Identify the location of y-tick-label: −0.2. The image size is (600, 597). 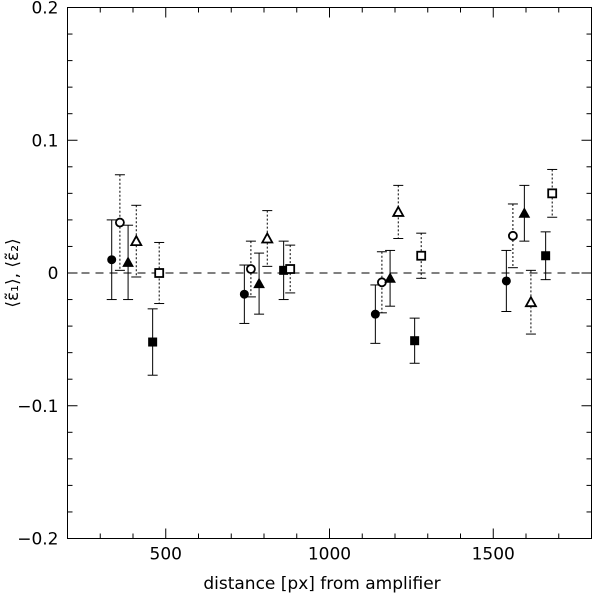
(37, 540).